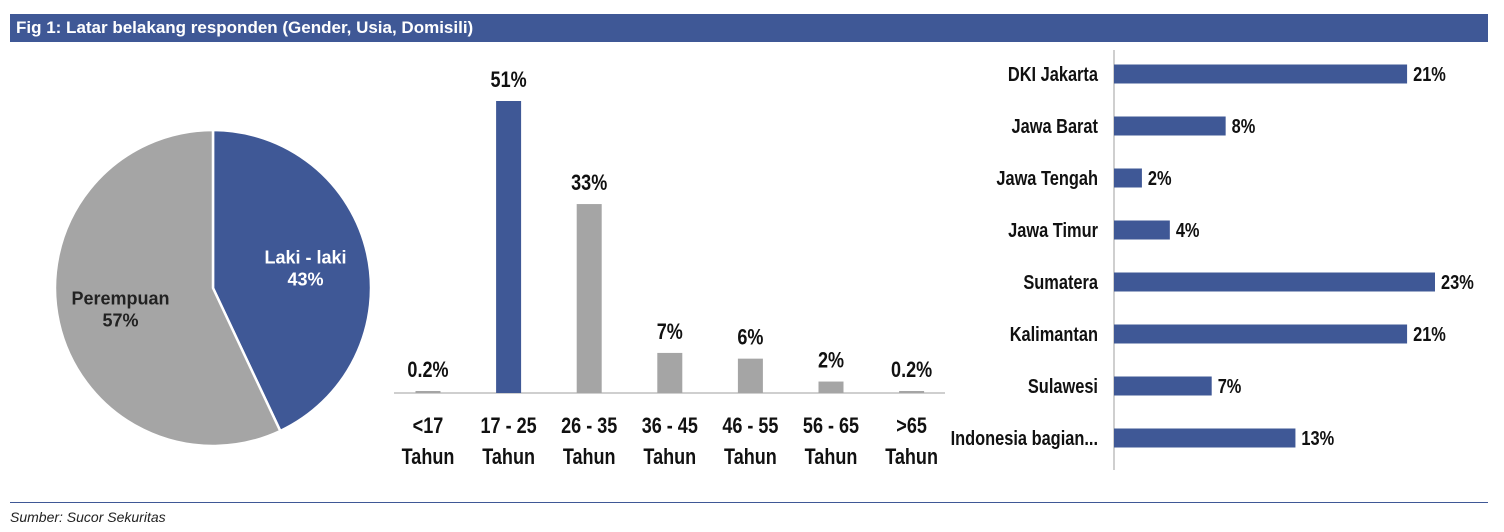 The height and width of the screenshot is (532, 1504). I want to click on pie-slice-value: 43%, so click(306, 279).